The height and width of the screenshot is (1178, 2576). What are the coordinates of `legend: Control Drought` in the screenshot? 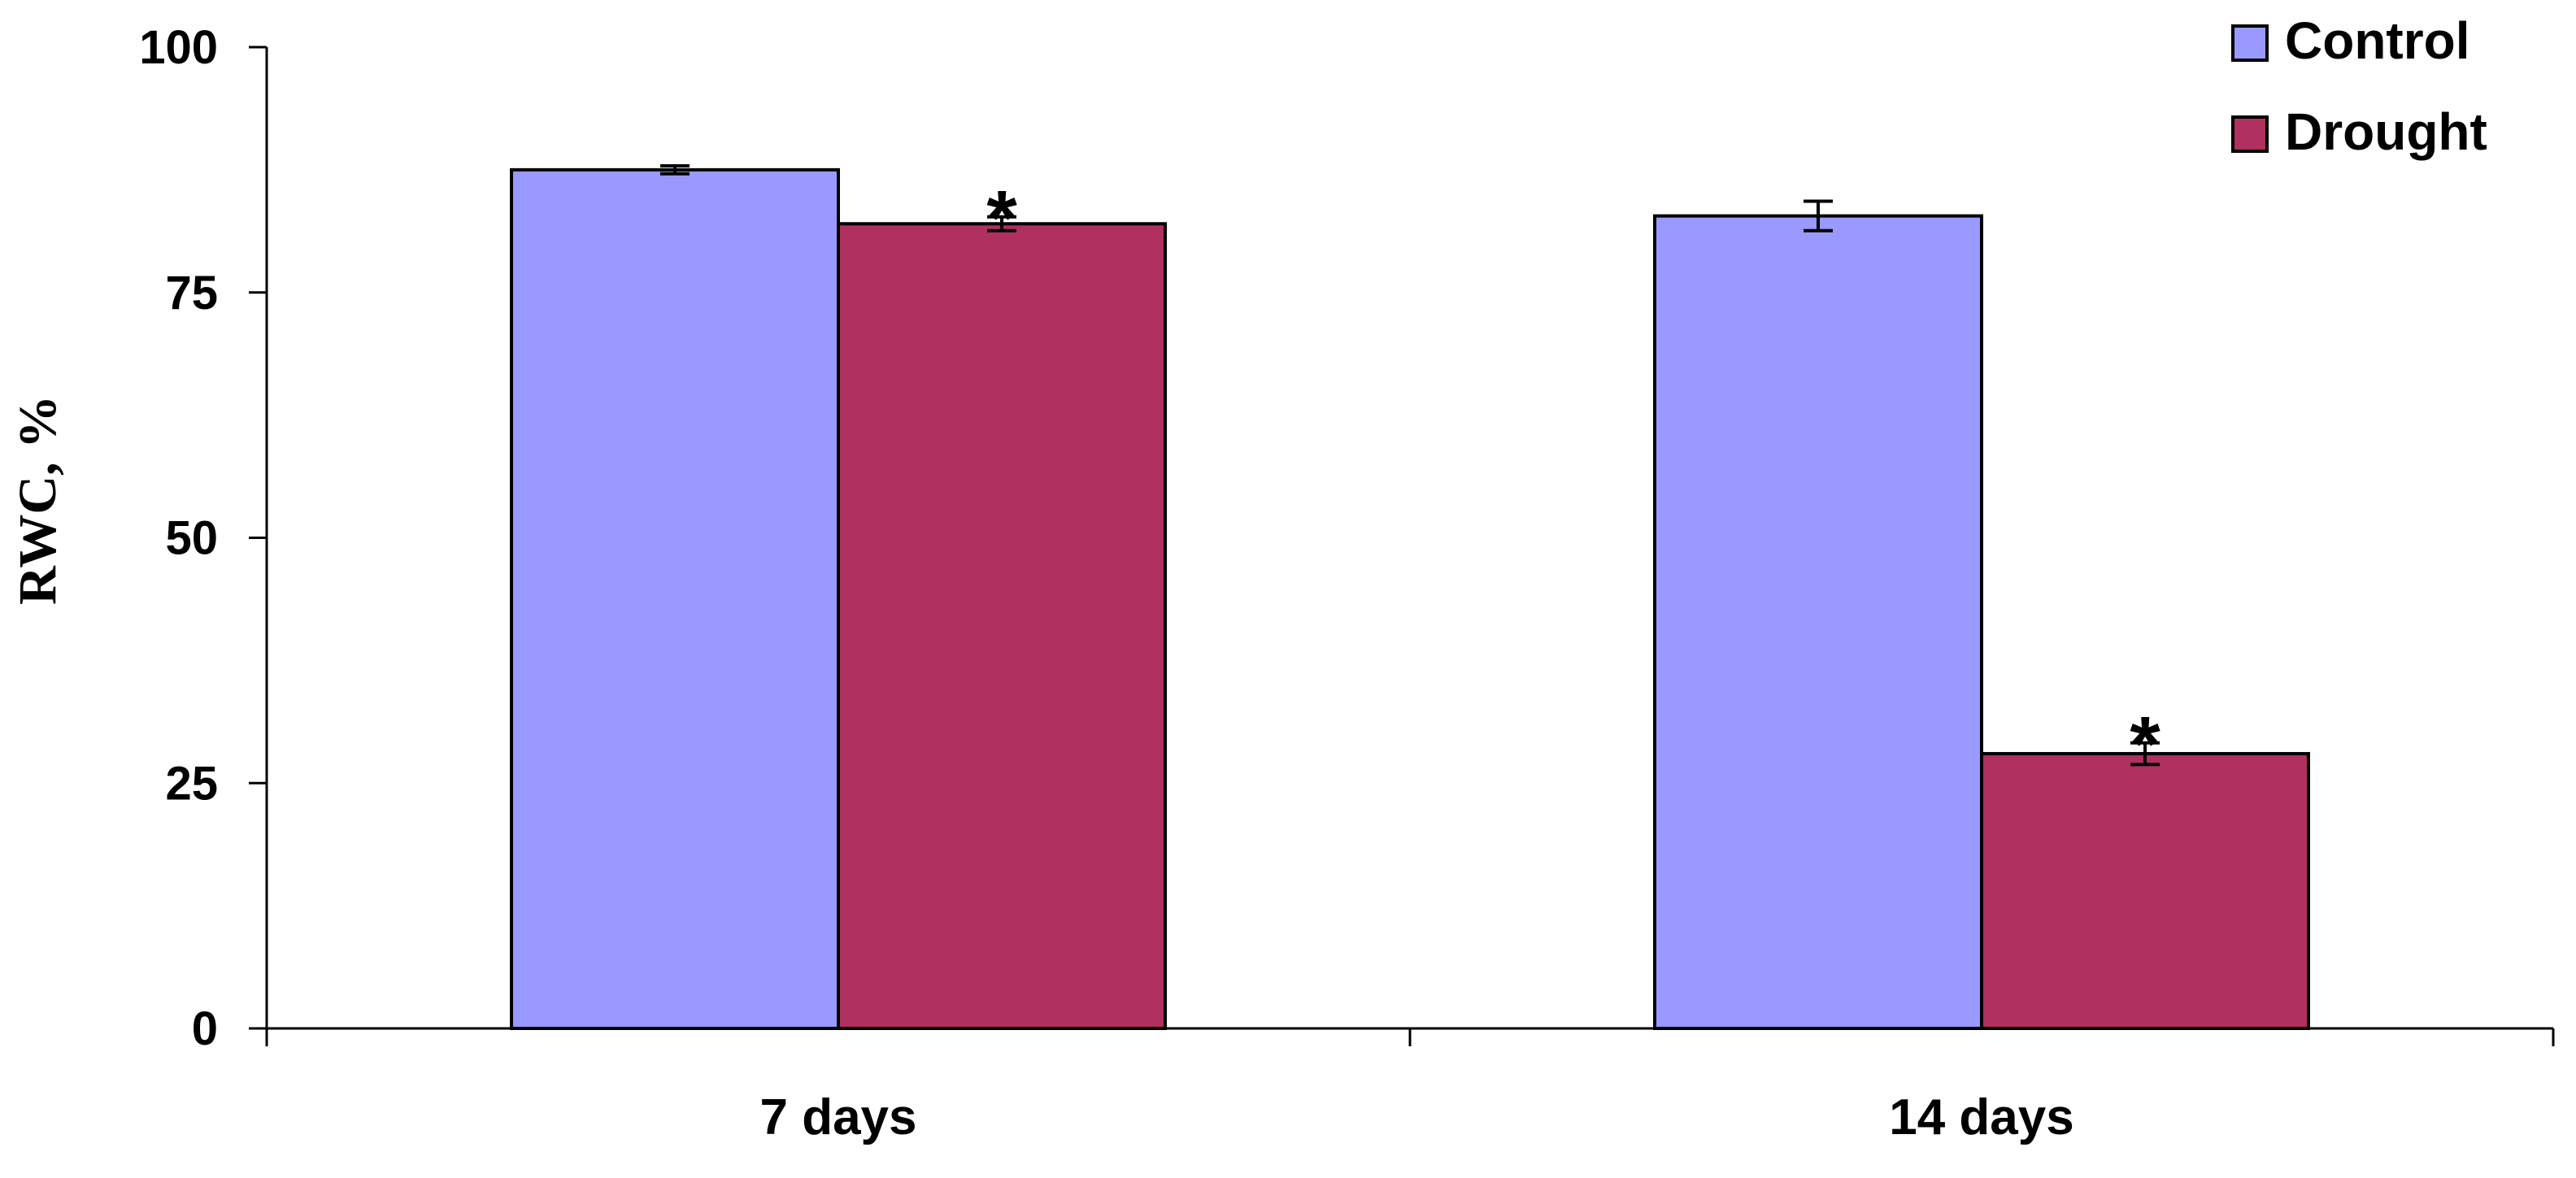 It's located at (2359, 86).